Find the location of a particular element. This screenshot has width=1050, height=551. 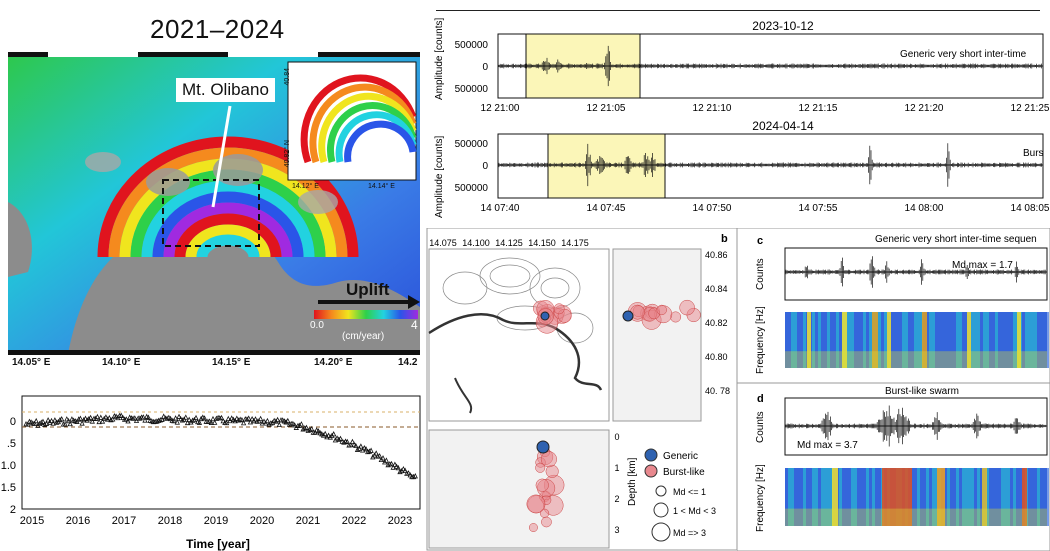

wave2-xtick-1: 14 07:45 is located at coordinates (606, 208).